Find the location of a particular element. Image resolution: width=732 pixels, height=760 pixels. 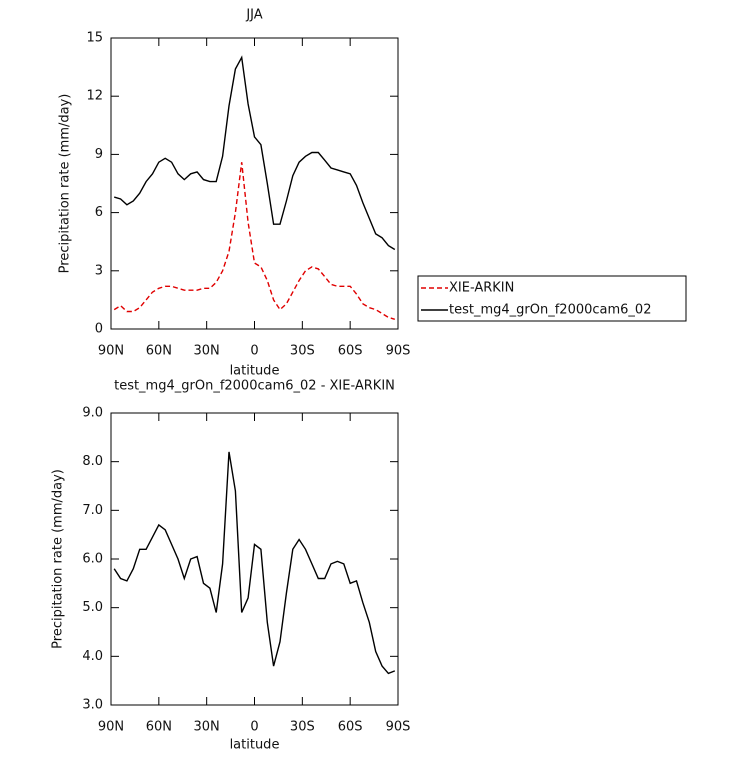

y-tick-label: 3 is located at coordinates (99, 270).